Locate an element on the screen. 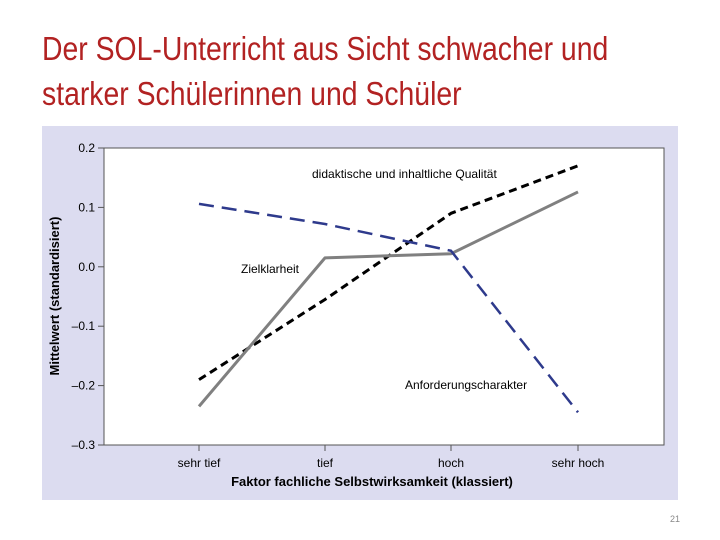  anforderung-label: Anforderungscharakter is located at coordinates (466, 385).